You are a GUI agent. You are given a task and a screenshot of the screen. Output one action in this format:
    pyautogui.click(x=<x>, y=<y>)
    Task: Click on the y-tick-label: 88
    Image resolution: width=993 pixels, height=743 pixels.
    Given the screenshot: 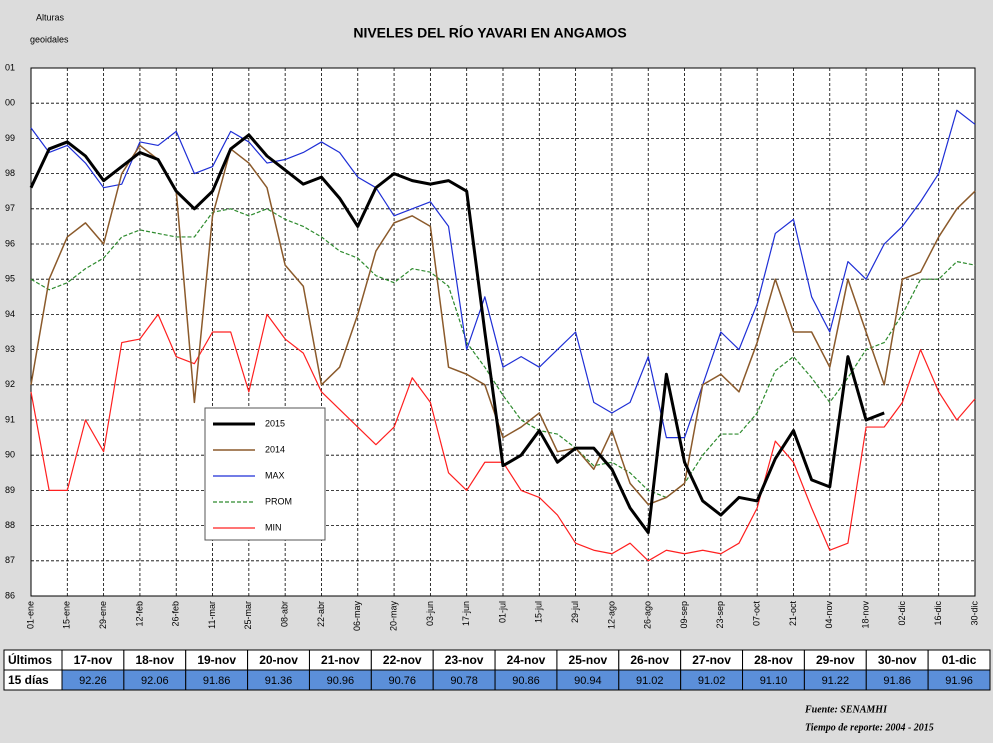 What is the action you would take?
    pyautogui.click(x=10, y=525)
    